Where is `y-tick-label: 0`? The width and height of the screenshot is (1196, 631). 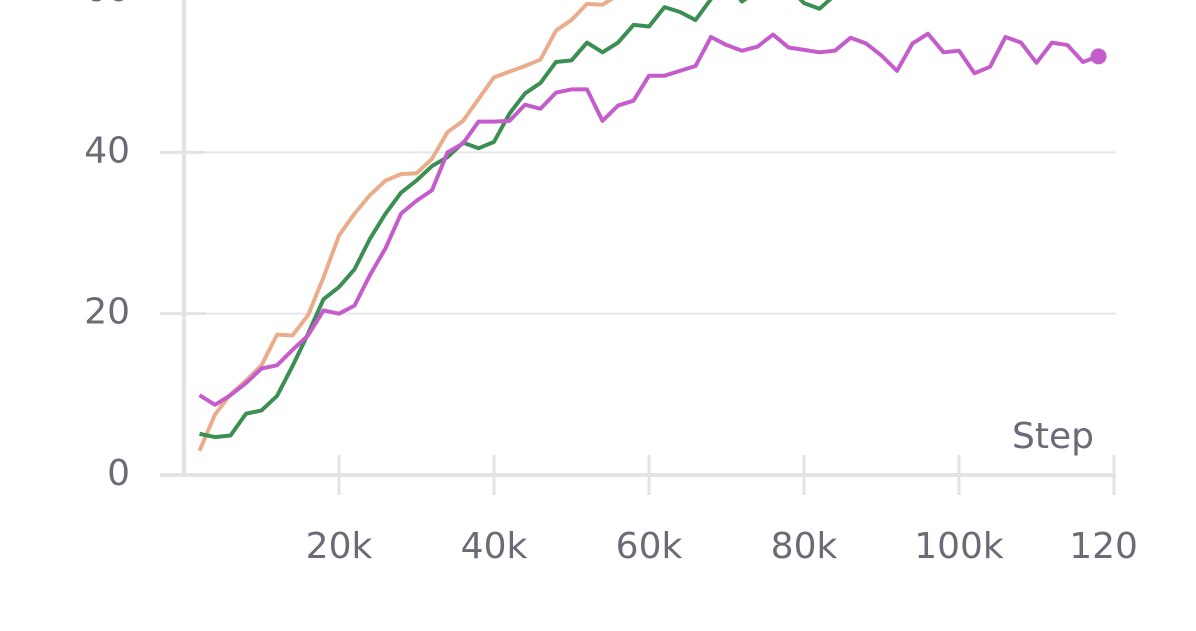 y-tick-label: 0 is located at coordinates (118, 473).